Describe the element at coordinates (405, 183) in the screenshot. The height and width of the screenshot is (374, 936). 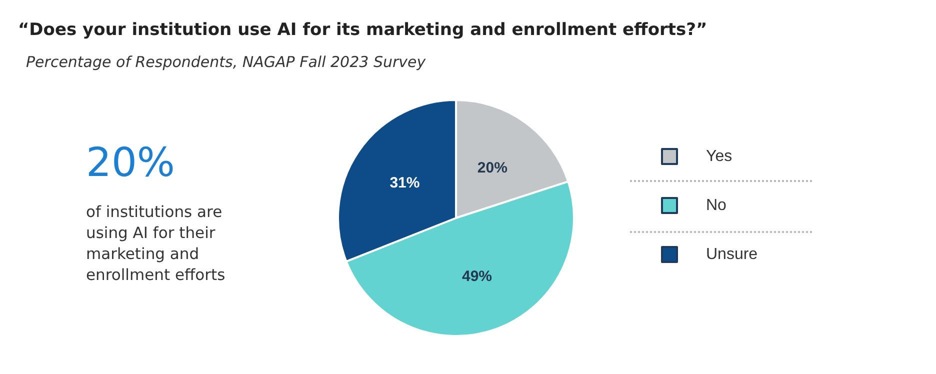
I see `data-label: 31%` at that location.